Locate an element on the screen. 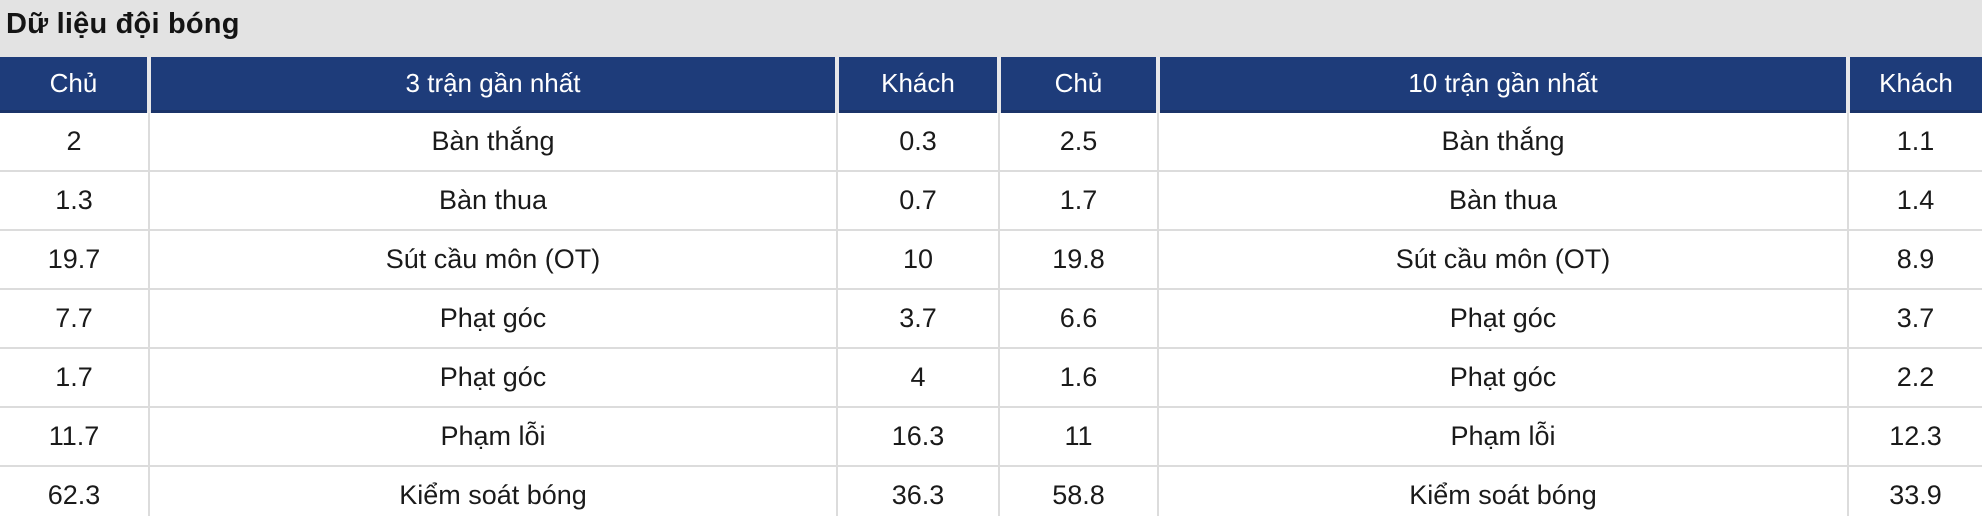 The width and height of the screenshot is (1982, 516). away-last3-value-cell: 36.3 is located at coordinates (918, 491).